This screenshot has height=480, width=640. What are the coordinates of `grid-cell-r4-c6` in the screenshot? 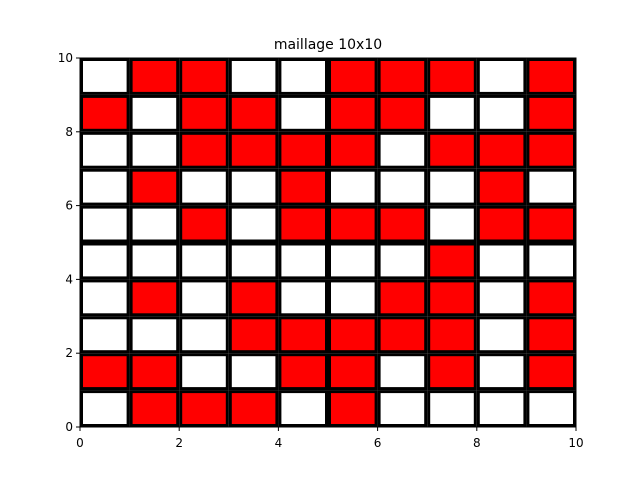 It's located at (402, 224).